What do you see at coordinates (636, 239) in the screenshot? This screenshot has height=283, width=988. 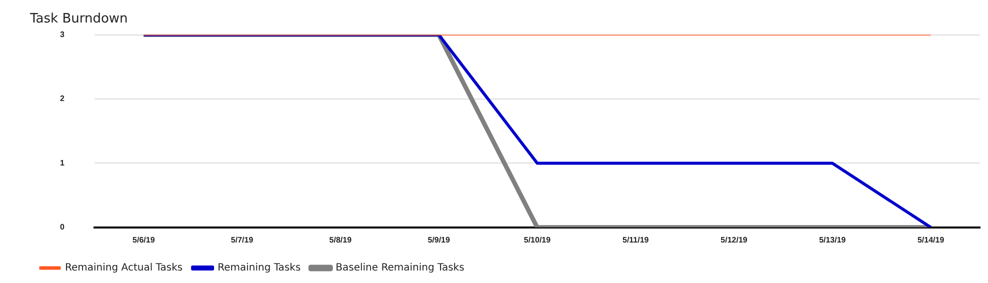 I see `x-tick-label: 5/11/19` at bounding box center [636, 239].